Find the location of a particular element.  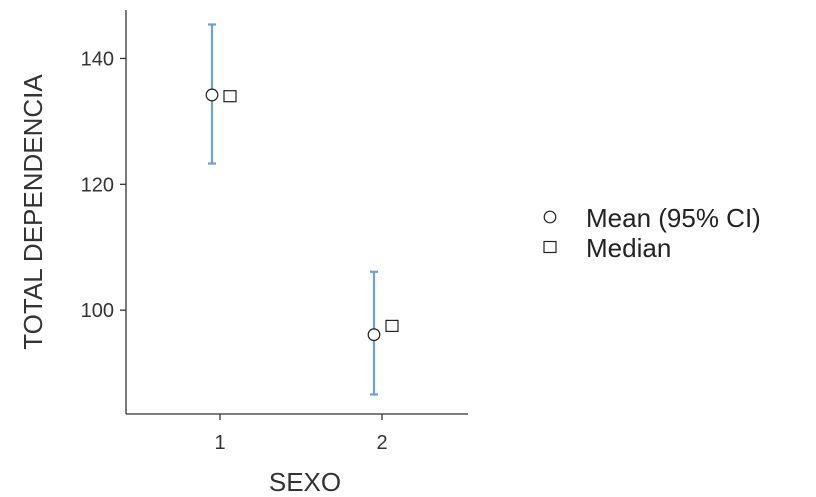

y-axis-title: TOTAL DEPENDENCIA is located at coordinates (33, 212).